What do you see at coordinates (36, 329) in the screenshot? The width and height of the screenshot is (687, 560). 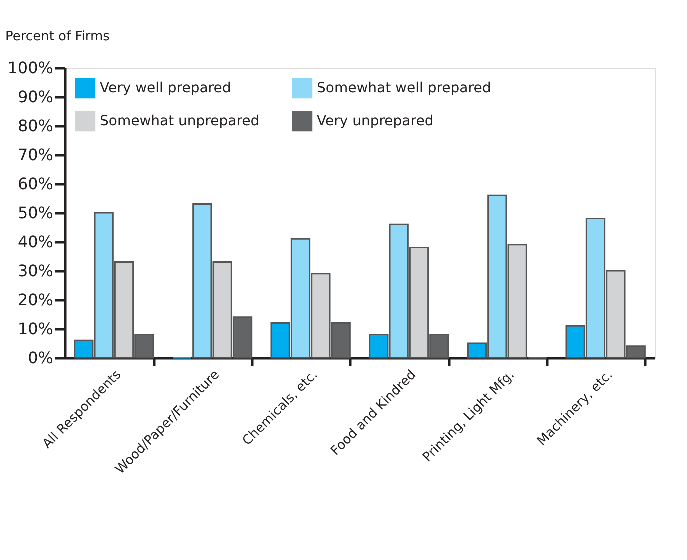 I see `y-tick-label: 10%` at bounding box center [36, 329].